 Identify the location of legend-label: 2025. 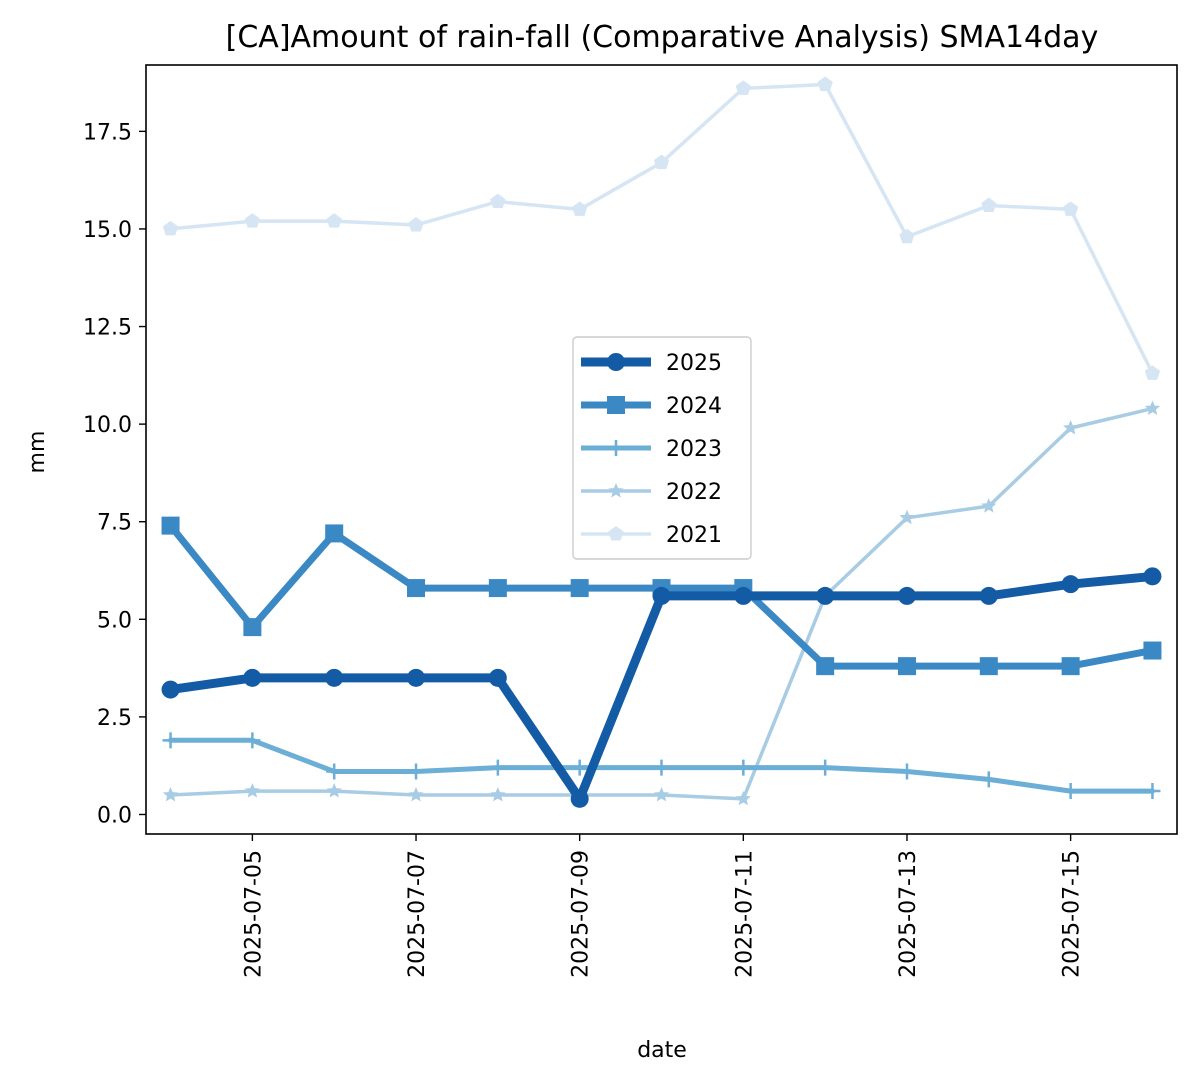
(694, 363).